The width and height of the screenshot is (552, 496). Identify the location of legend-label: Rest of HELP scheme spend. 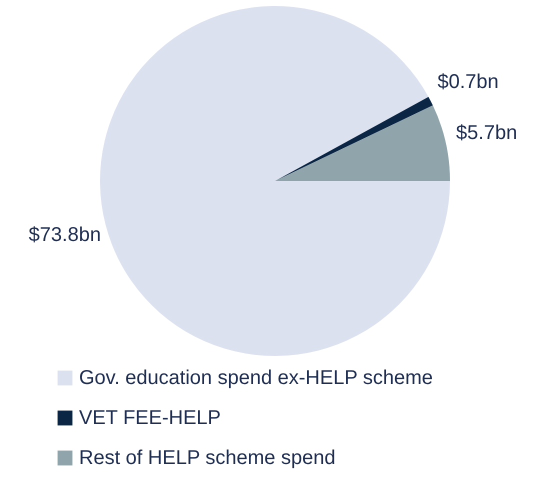
(207, 458).